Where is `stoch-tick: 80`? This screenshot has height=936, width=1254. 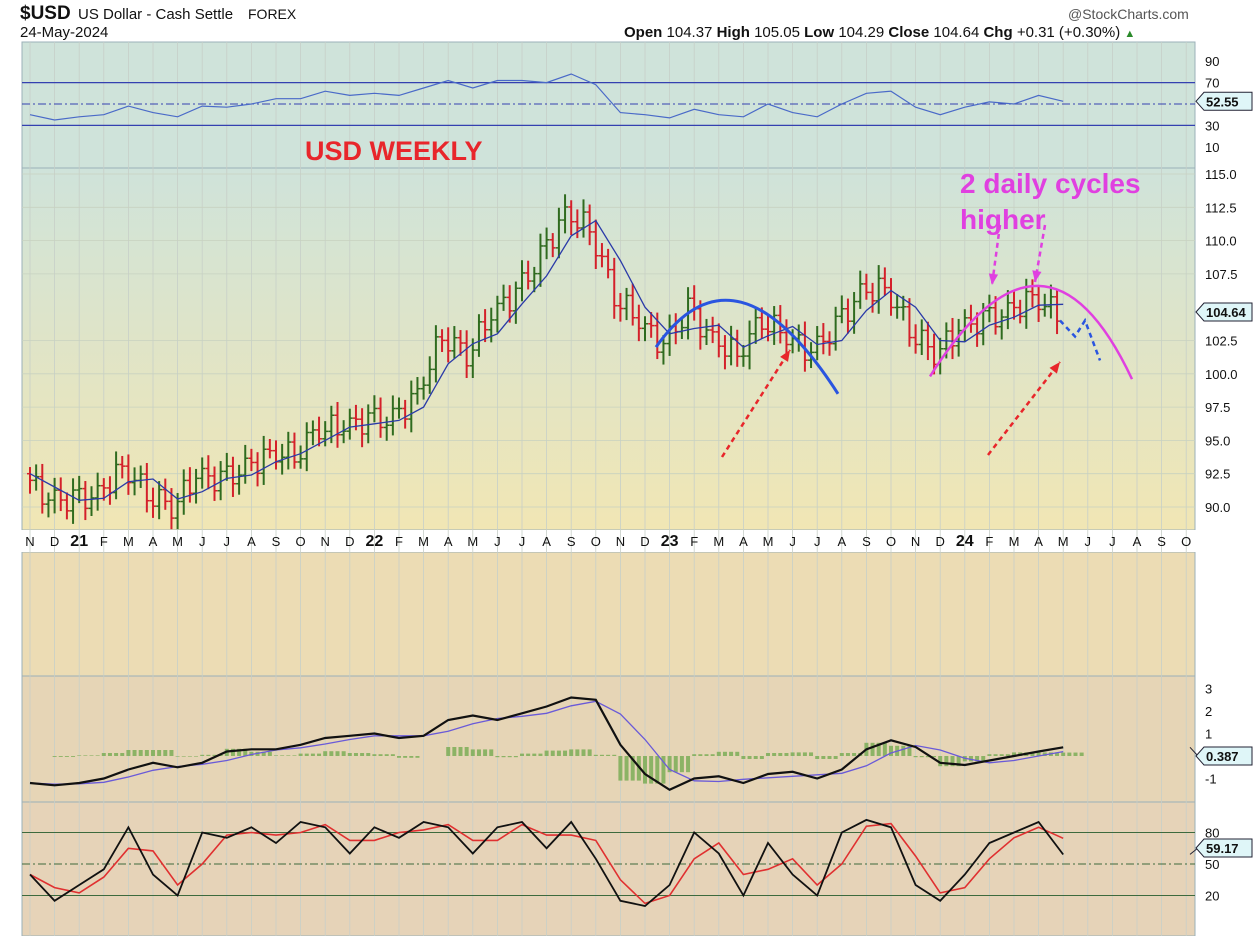 stoch-tick: 80 is located at coordinates (1212, 833).